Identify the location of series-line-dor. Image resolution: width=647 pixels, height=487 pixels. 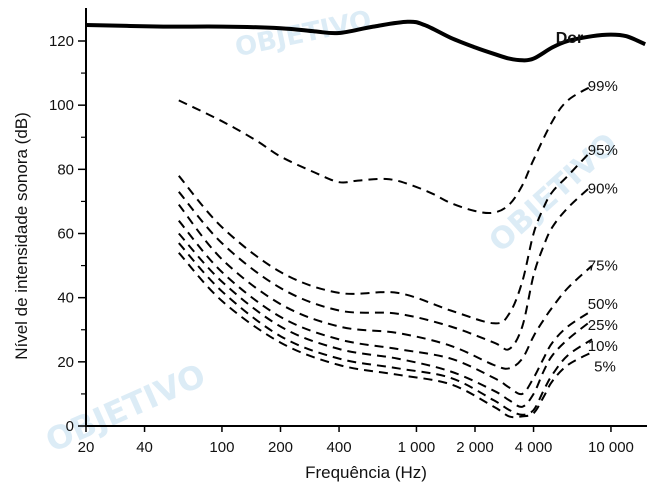
(366, 41).